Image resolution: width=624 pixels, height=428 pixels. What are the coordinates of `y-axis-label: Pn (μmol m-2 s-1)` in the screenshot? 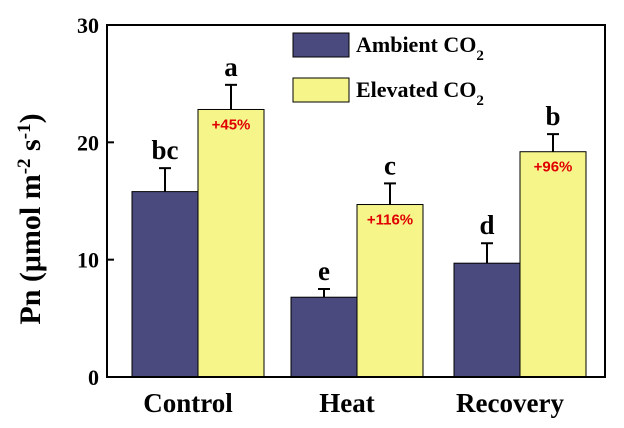 It's located at (31, 218).